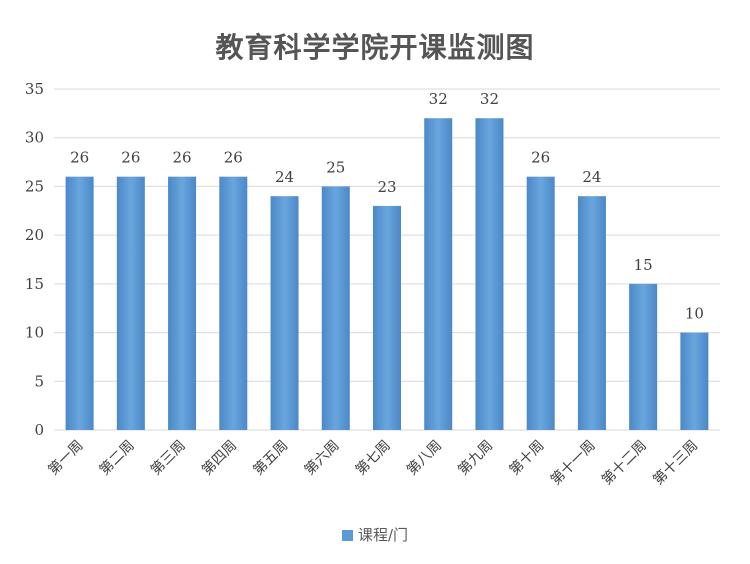 The image size is (750, 564). Describe the element at coordinates (271, 458) in the screenshot. I see `x-tick-label: 第五周` at that location.